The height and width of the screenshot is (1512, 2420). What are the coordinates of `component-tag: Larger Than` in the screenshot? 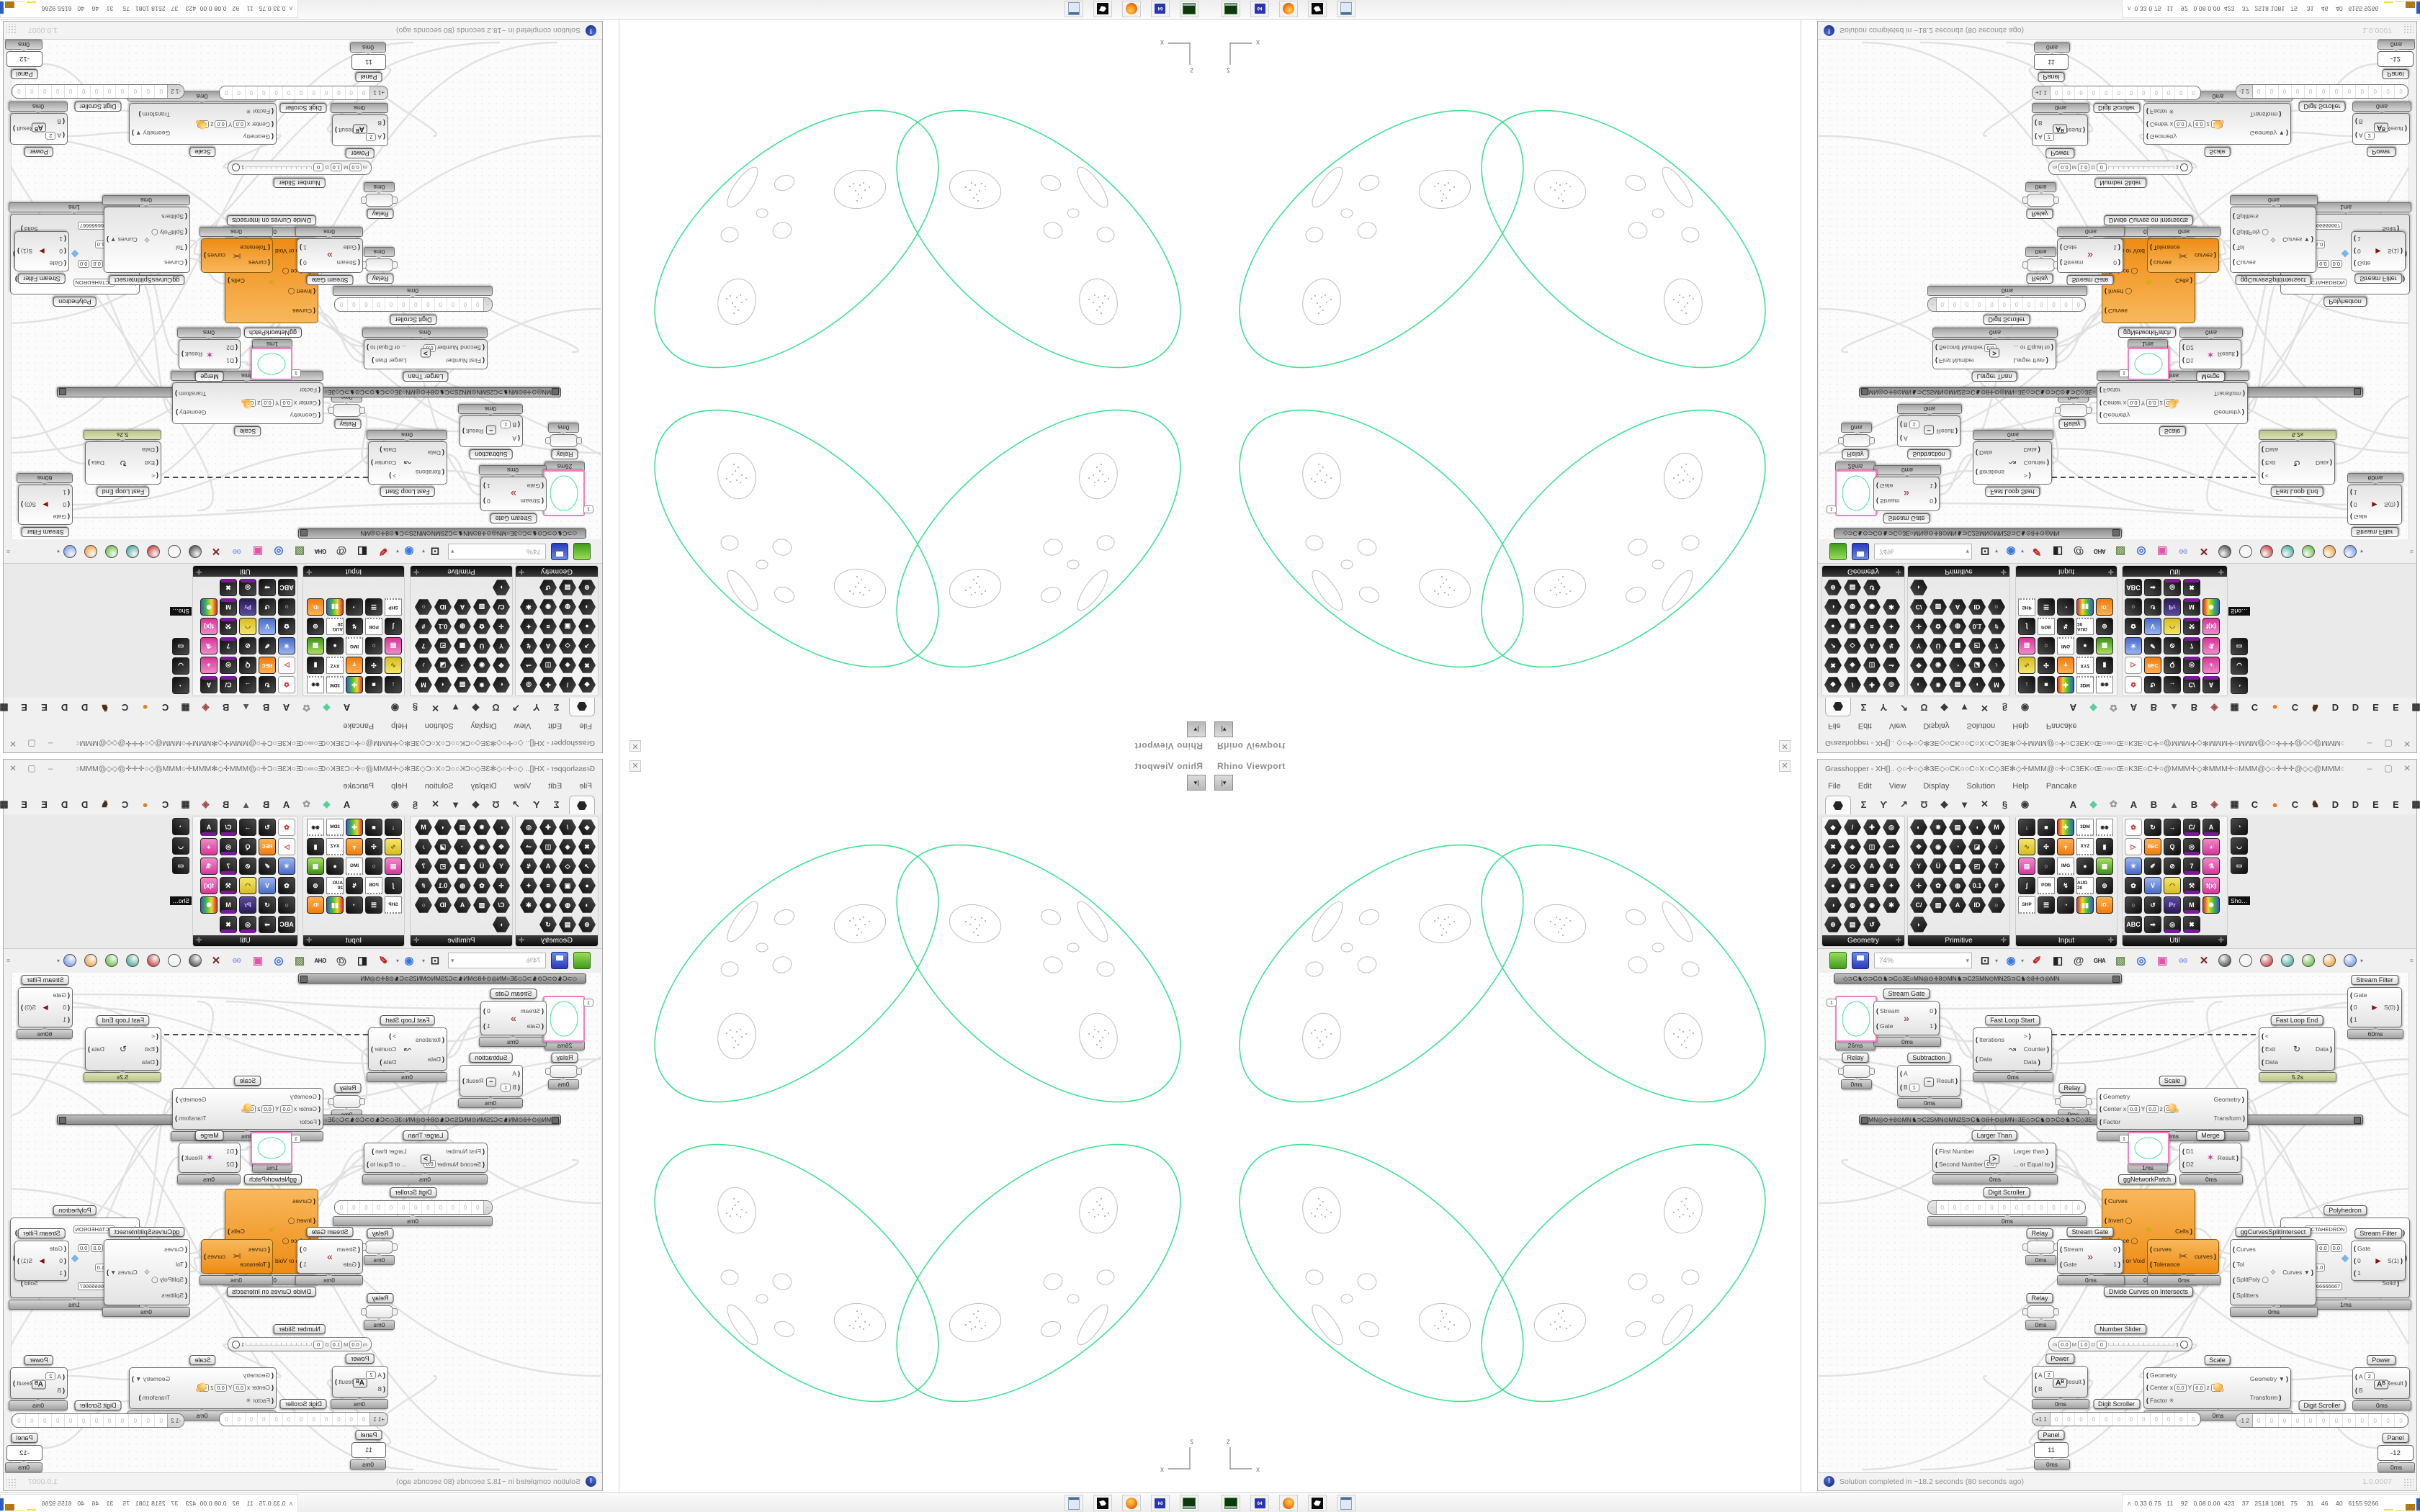 It's located at (426, 1135).